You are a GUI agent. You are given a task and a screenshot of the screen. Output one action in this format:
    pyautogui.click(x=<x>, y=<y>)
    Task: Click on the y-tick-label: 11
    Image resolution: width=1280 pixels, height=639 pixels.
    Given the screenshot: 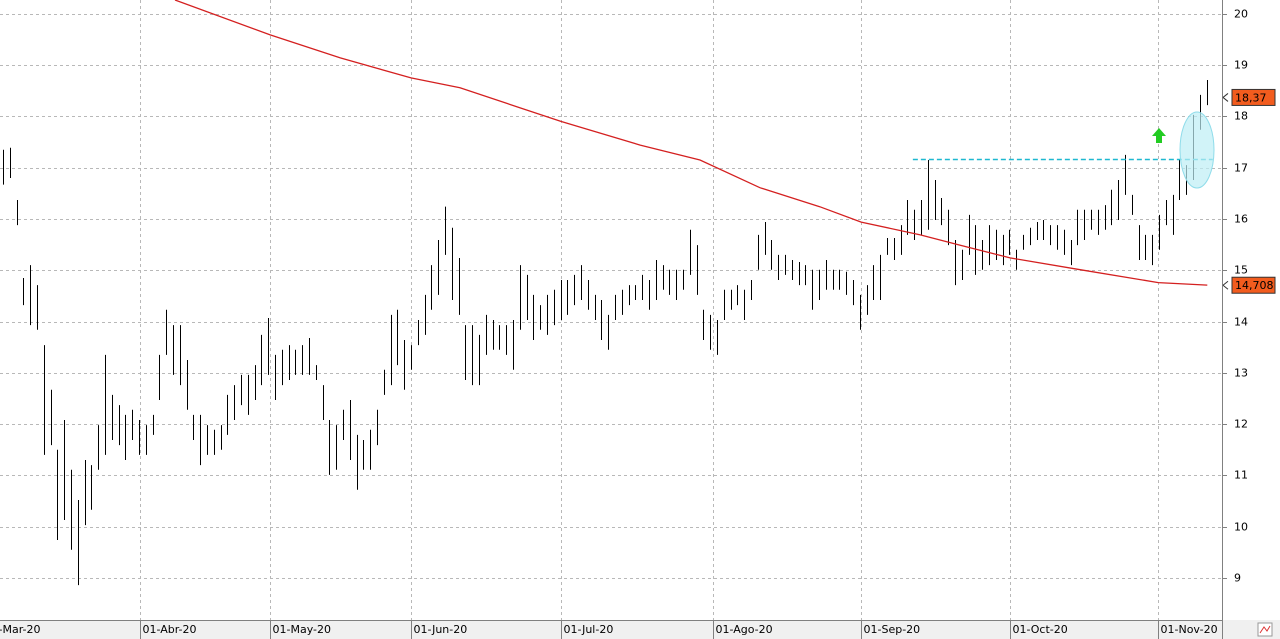 What is the action you would take?
    pyautogui.click(x=1241, y=475)
    